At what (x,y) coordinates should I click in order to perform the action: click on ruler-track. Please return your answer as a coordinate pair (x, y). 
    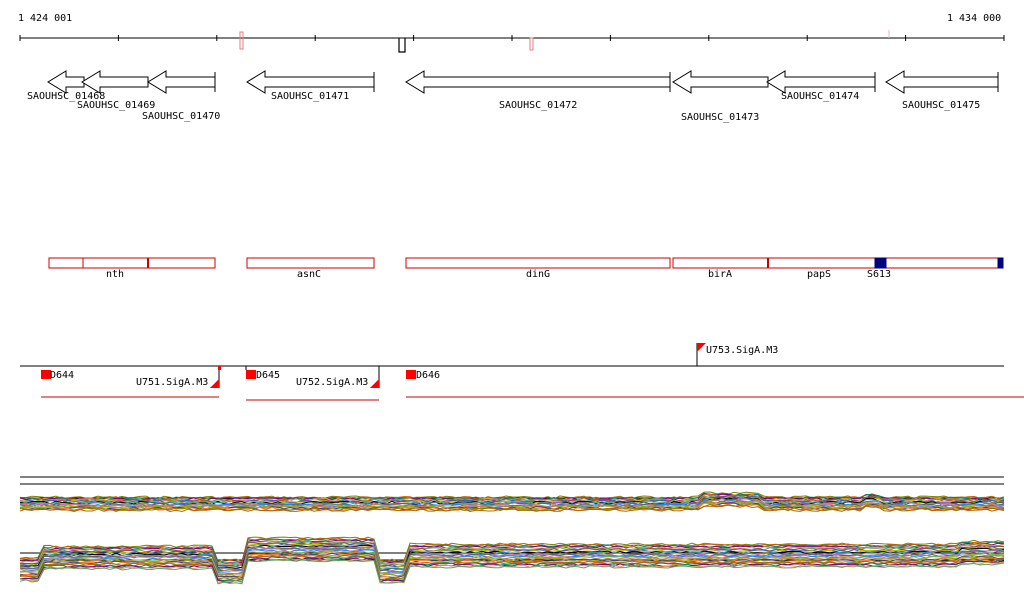
    Looking at the image, I should click on (512, 41).